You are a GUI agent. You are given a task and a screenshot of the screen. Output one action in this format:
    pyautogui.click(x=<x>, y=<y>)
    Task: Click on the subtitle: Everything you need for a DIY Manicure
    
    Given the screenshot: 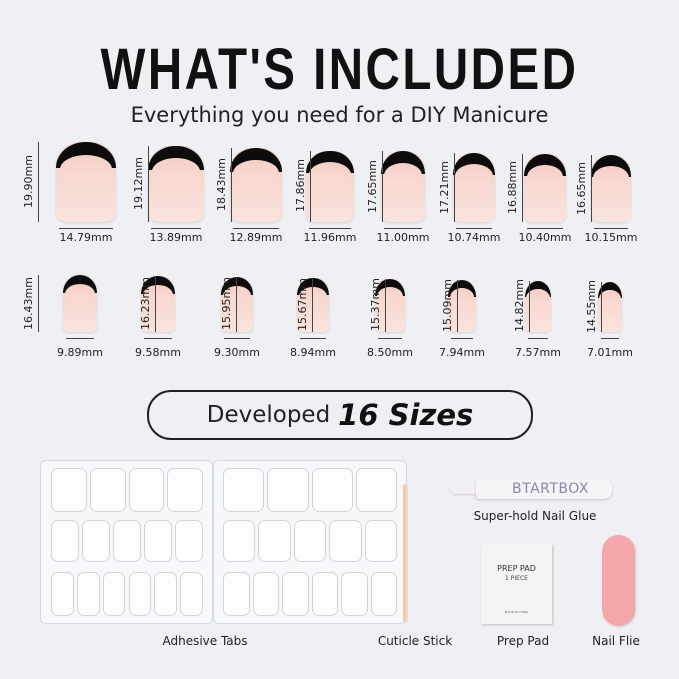 What is the action you would take?
    pyautogui.click(x=339, y=115)
    